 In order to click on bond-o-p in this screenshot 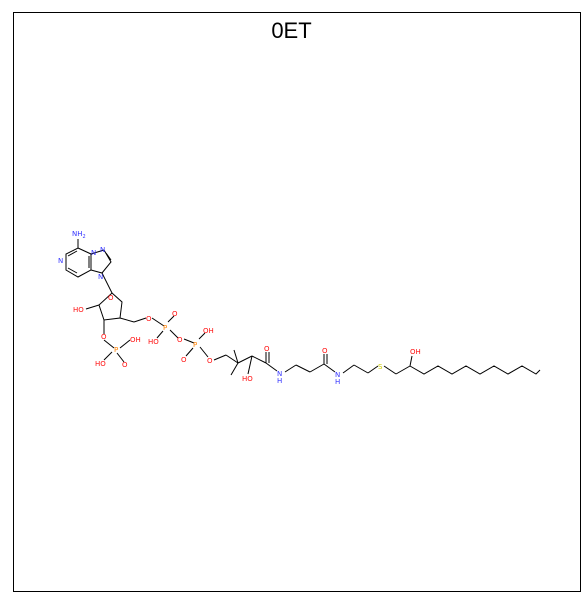, I will do `click(109, 344)`.